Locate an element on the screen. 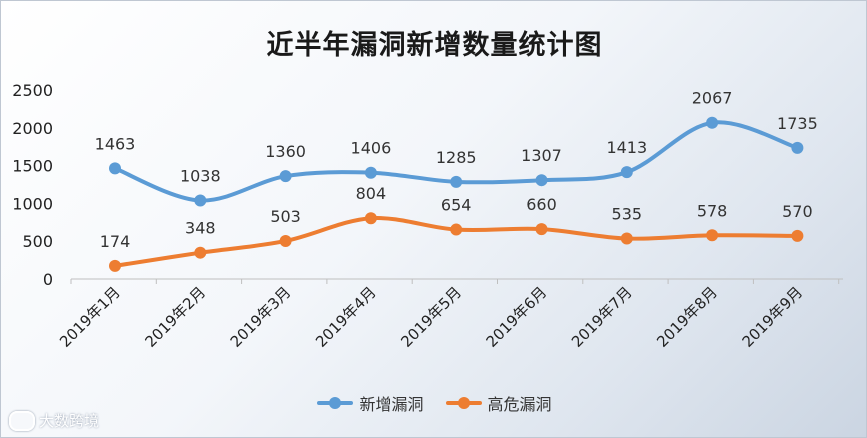 The image size is (867, 438). watermark-text: 大数跨境 is located at coordinates (69, 421).